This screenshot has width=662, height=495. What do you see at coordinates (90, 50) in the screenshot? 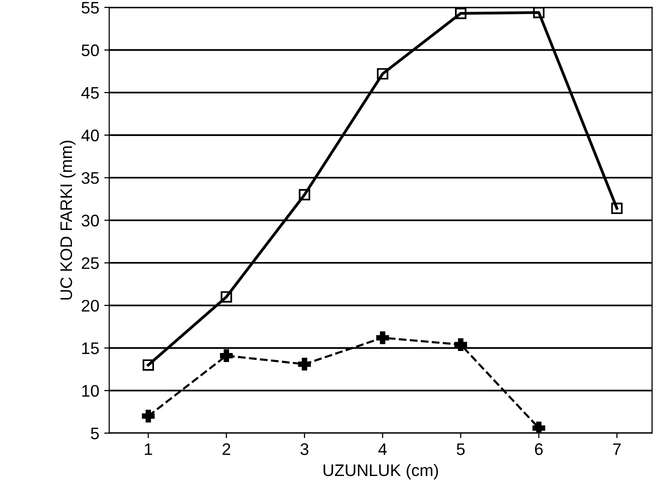
I see `y-tick-label: 50` at bounding box center [90, 50].